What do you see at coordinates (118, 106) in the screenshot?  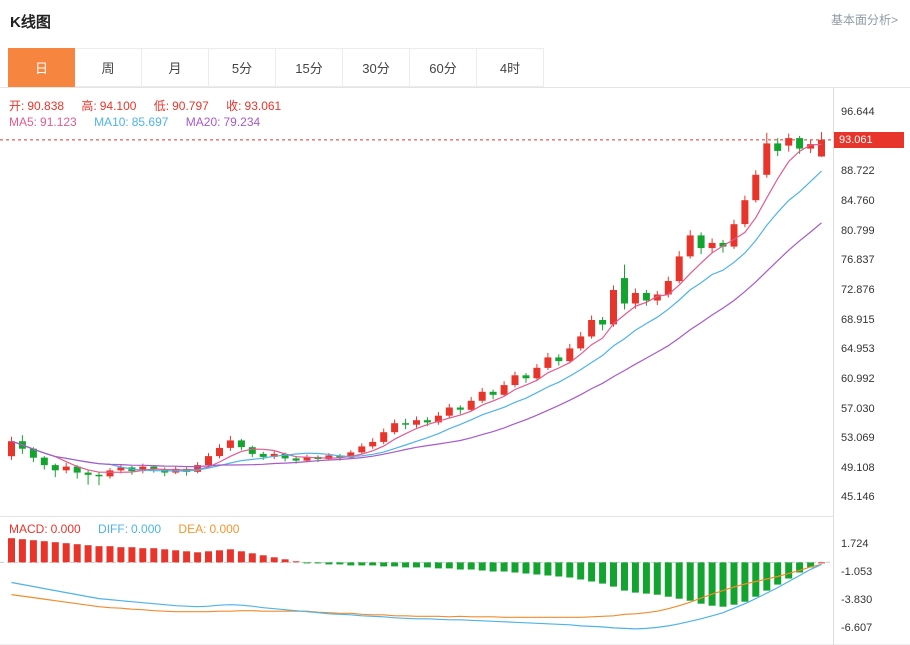 I see `high-value: 94.100` at bounding box center [118, 106].